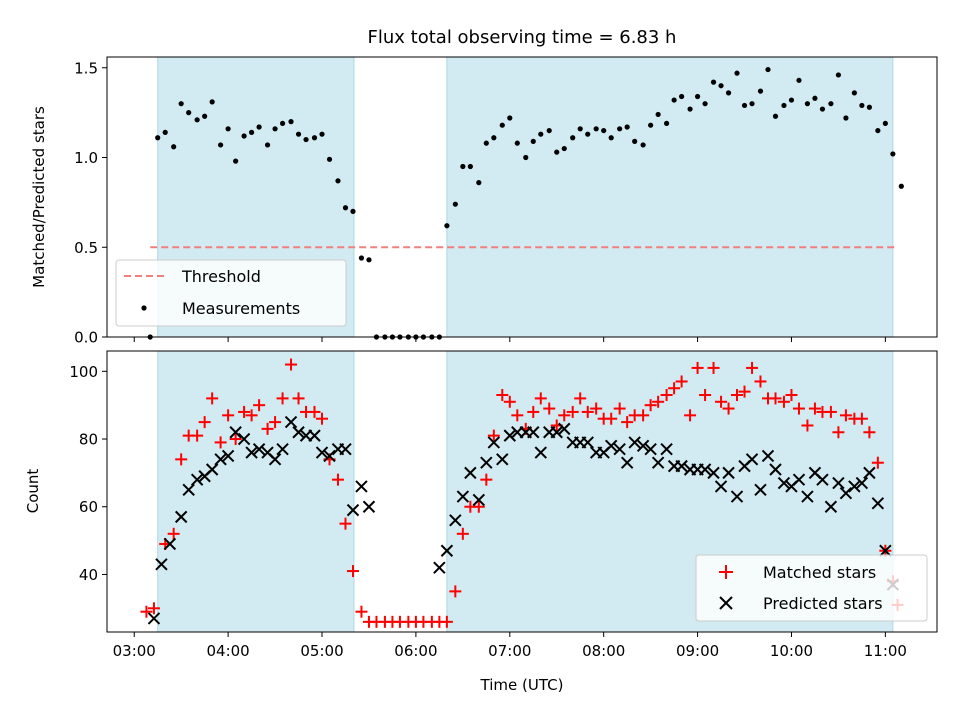 This screenshot has height=720, width=960. What do you see at coordinates (86, 338) in the screenshot?
I see `top-ytick-label: 0.0` at bounding box center [86, 338].